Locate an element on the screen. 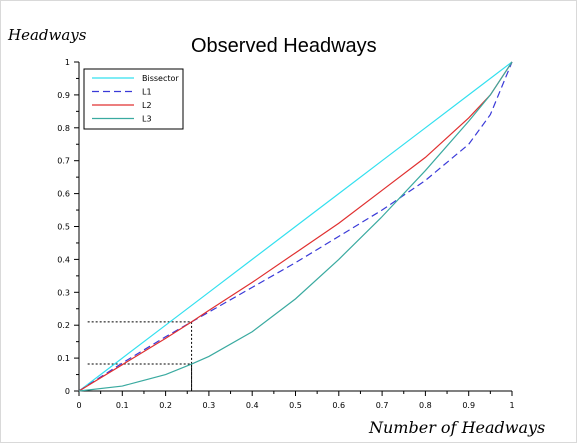  legend-label-l1: L1 is located at coordinates (147, 92).